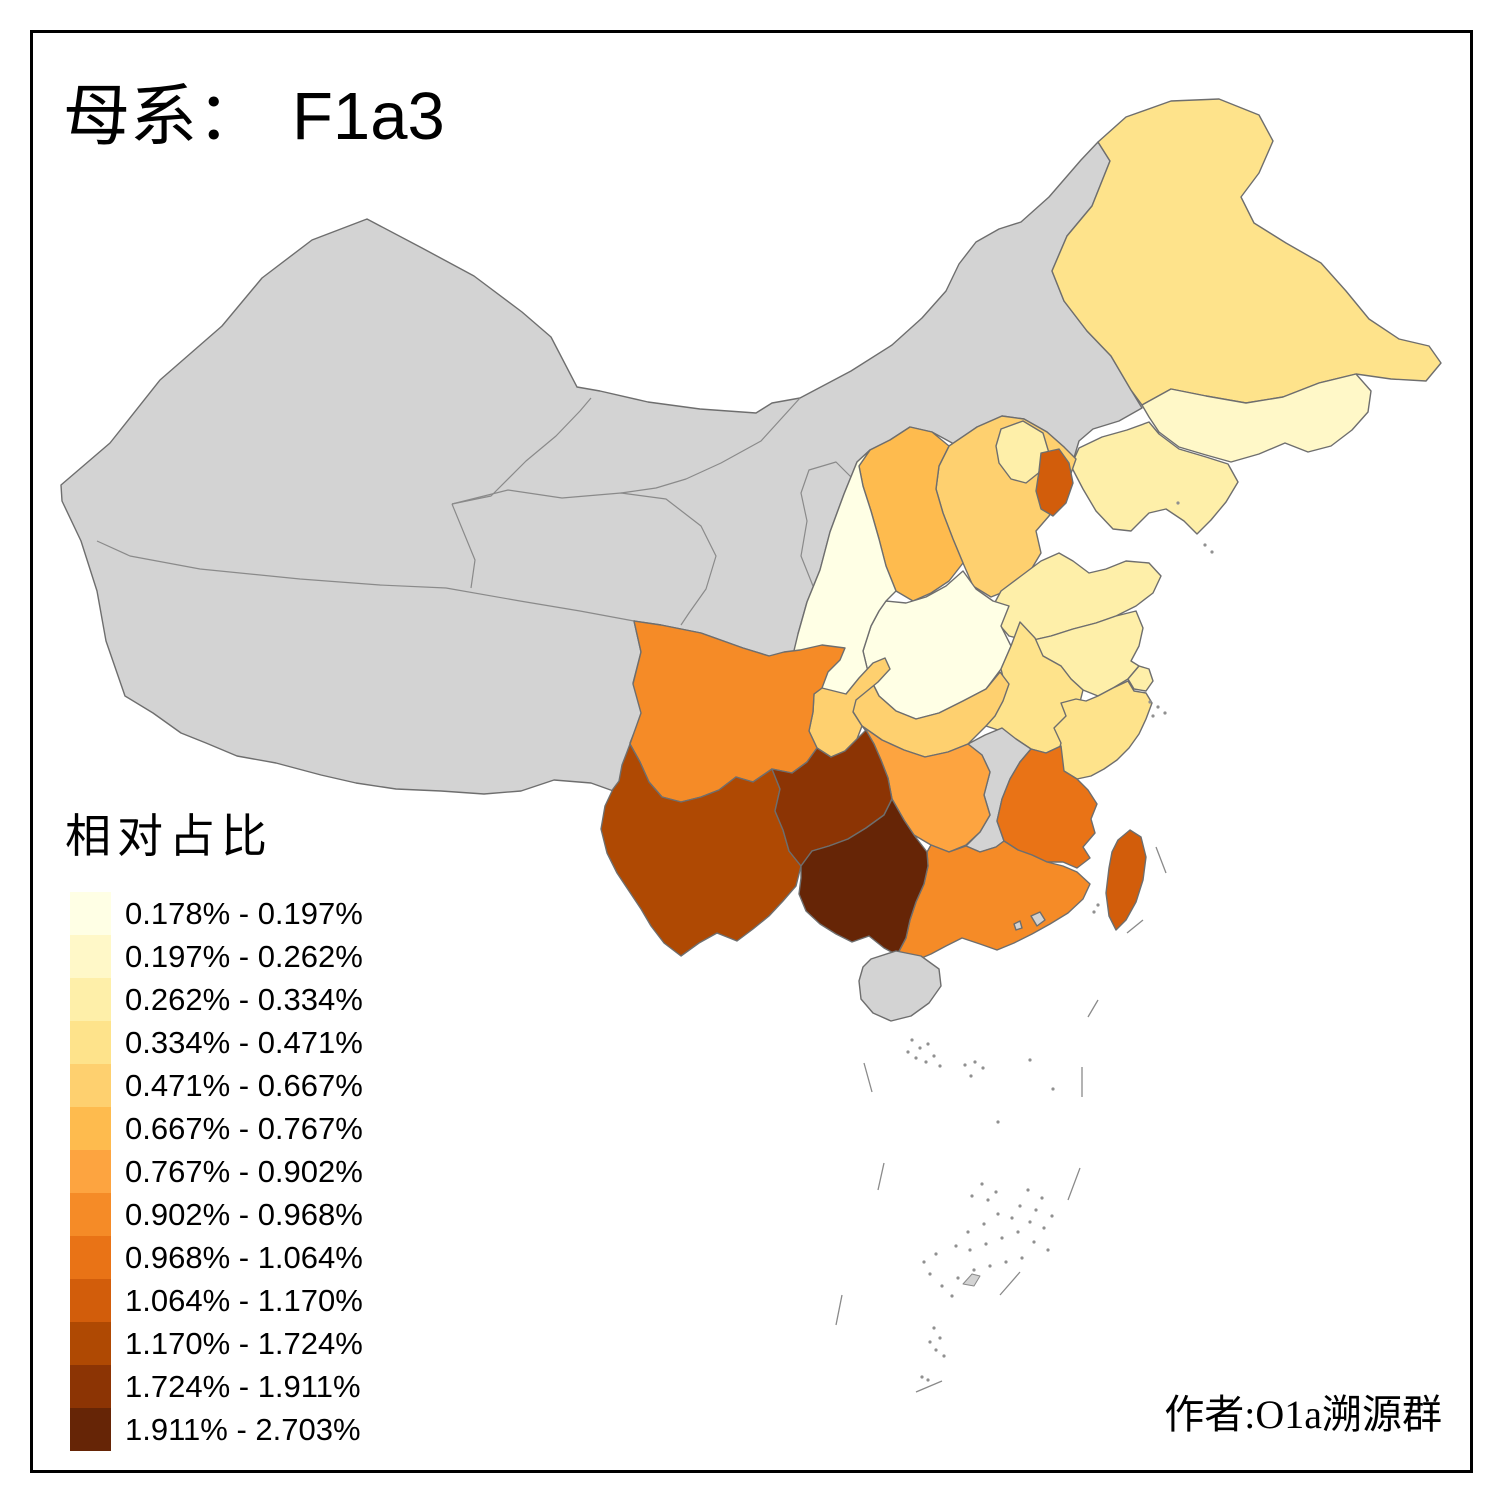 The height and width of the screenshot is (1500, 1500). I want to click on legend-item-6: 0.667% - 0.767%, so click(213, 1128).